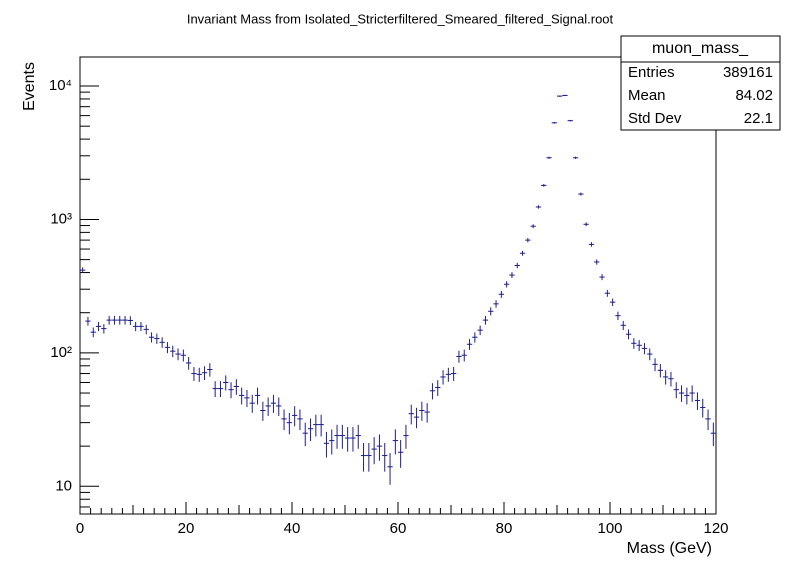  I want to click on y-axis-label: Events, so click(29, 86).